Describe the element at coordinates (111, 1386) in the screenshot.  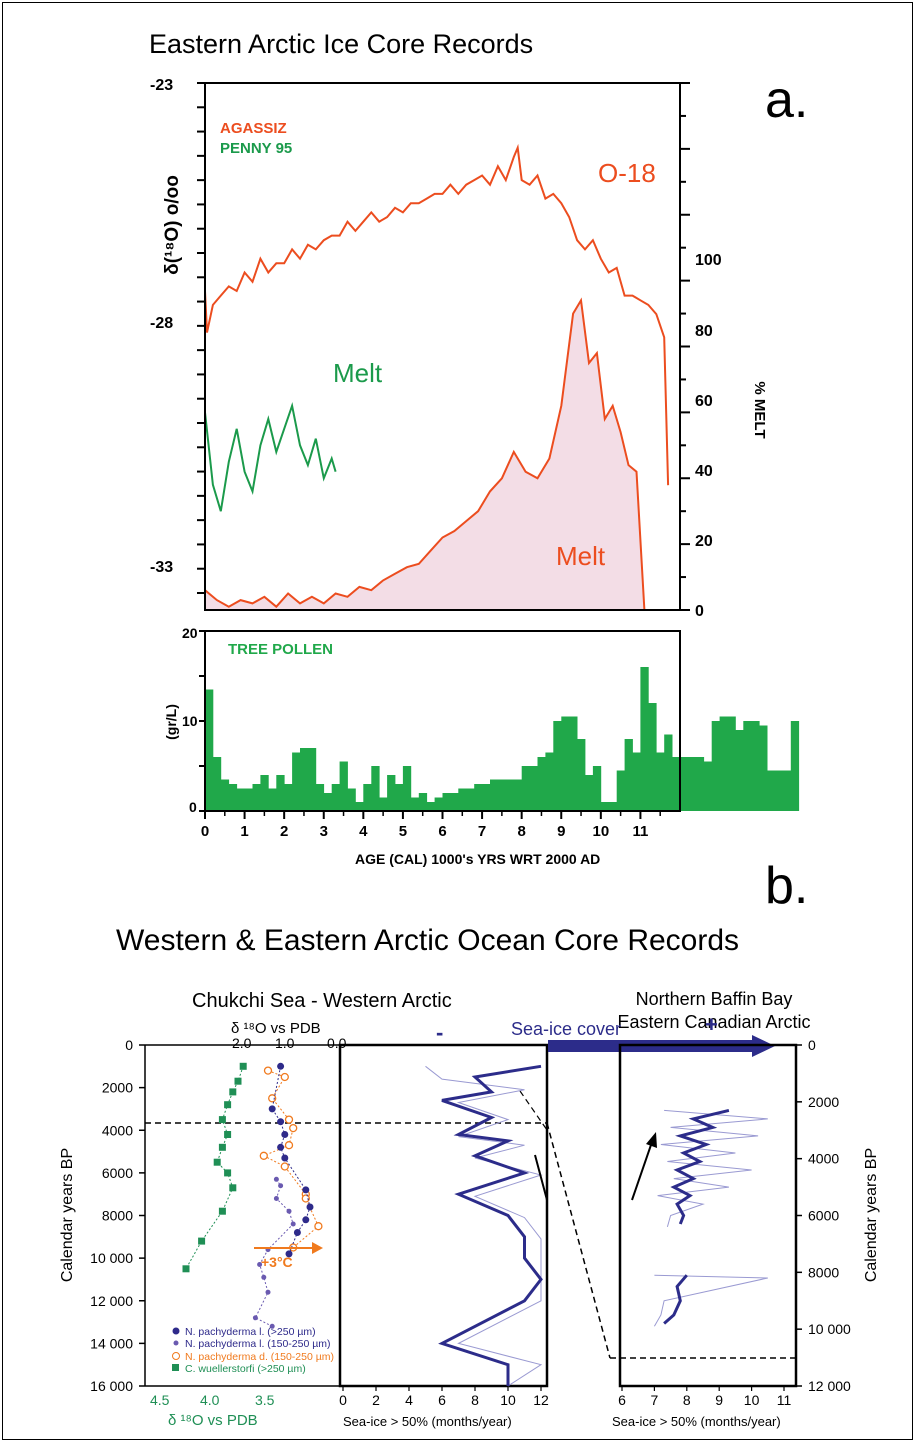
I see `chukchi-y-tick-label: 16 000` at that location.